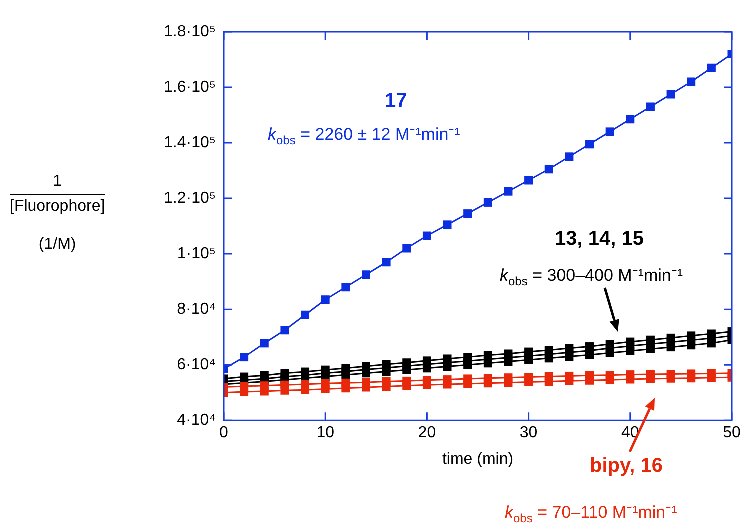 Image resolution: width=750 pixels, height=529 pixels. What do you see at coordinates (190, 198) in the screenshot?
I see `y-tick-label: 1.2·10⁵` at bounding box center [190, 198].